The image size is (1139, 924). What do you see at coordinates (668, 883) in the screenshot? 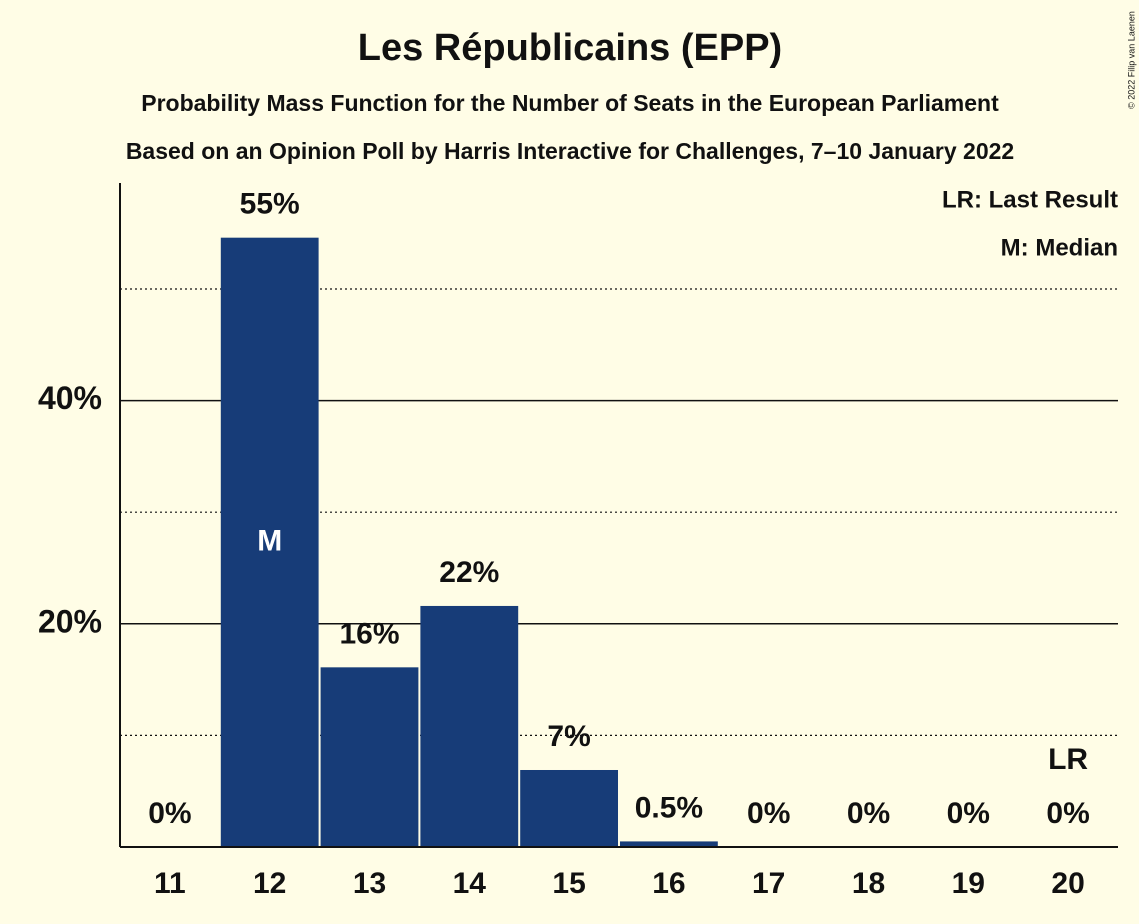
I see `x-tick-label: 16` at bounding box center [668, 883].